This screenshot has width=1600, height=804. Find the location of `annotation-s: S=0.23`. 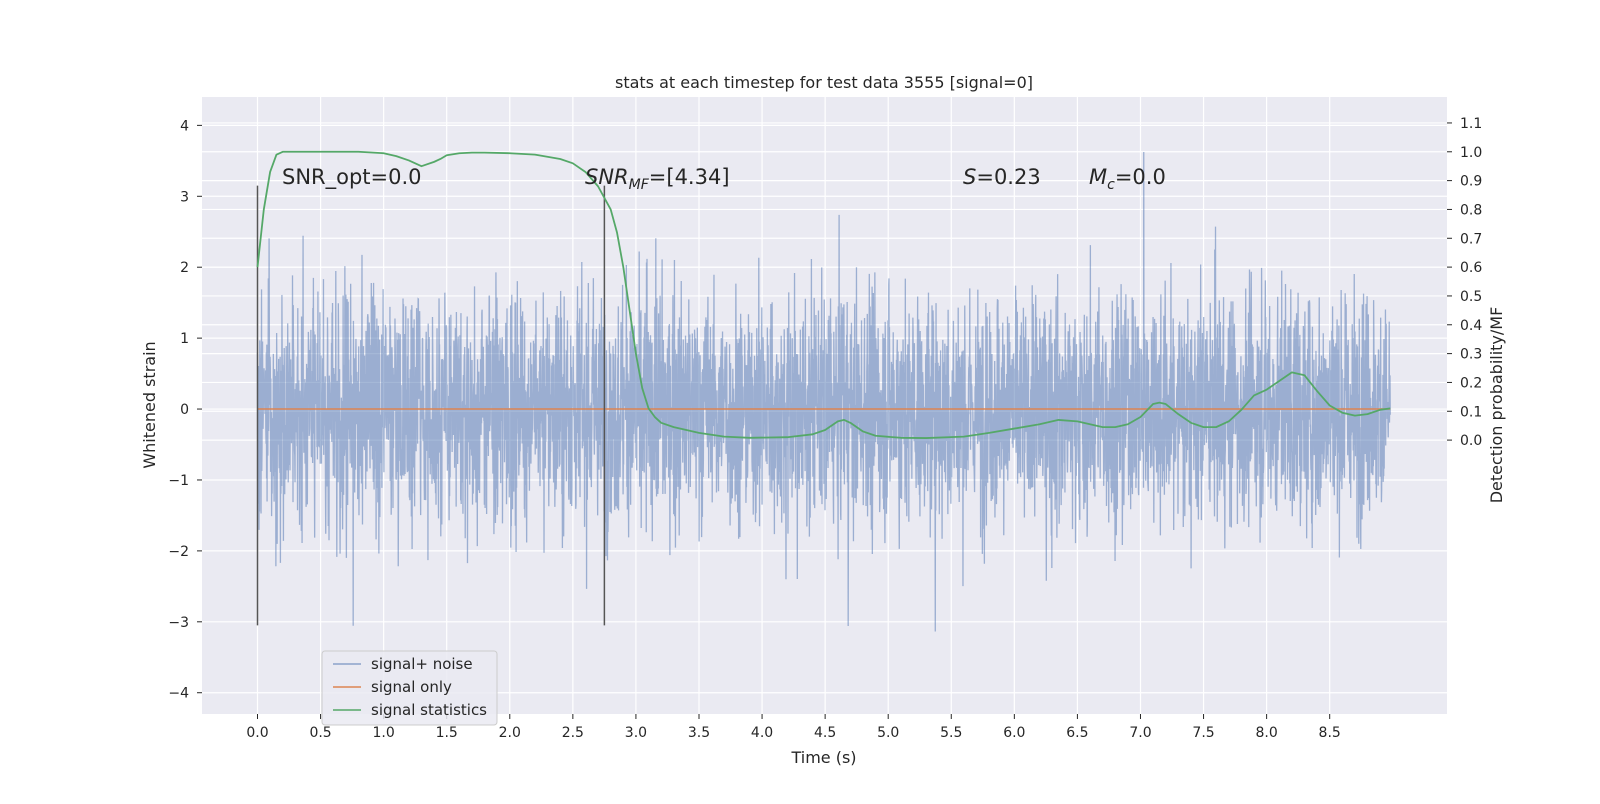

annotation-s: S=0.23 is located at coordinates (1002, 177).